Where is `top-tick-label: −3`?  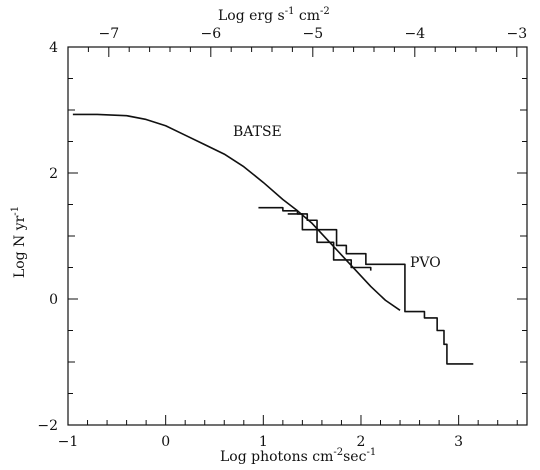 top-tick-label: −3 is located at coordinates (516, 34).